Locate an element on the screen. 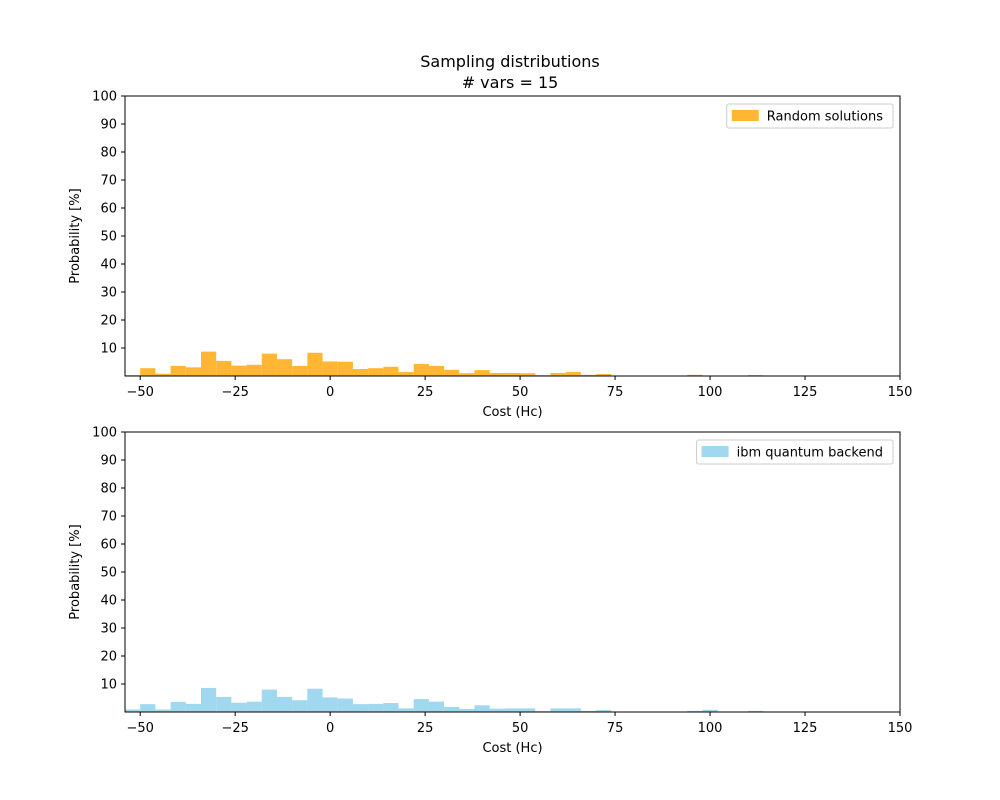 This screenshot has height=800, width=1000. figure-title-line1: Sampling distributions is located at coordinates (510, 61).